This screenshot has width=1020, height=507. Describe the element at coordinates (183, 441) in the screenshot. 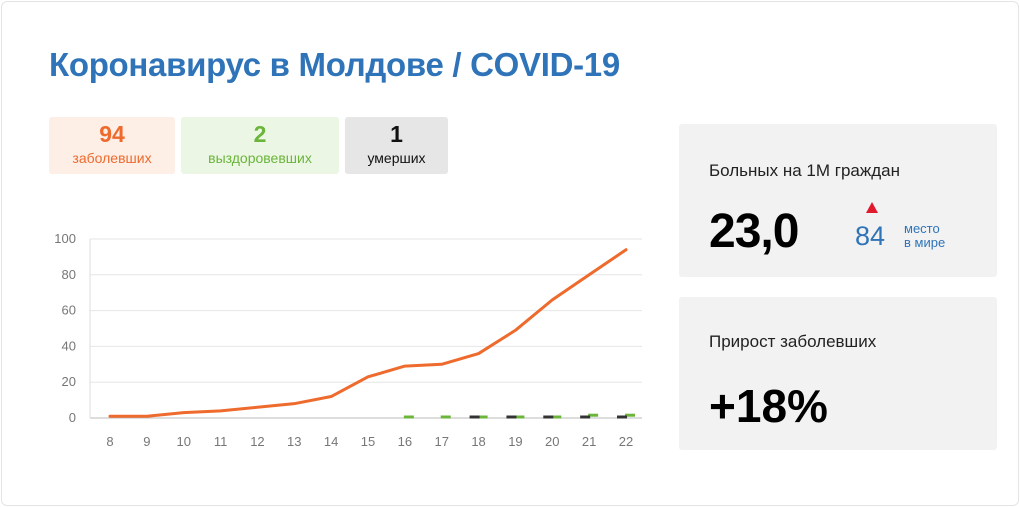

I see `x-tick-label: 10` at that location.